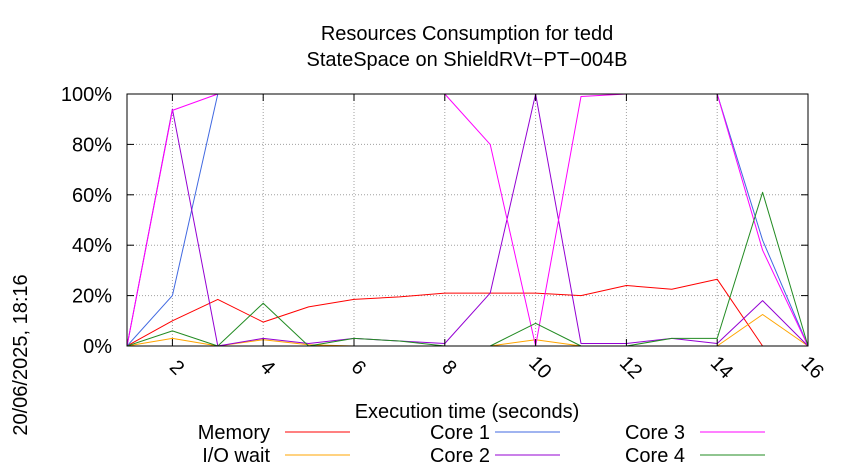 The image size is (850, 475). What do you see at coordinates (92, 196) in the screenshot?
I see `y-tick-label: 60%` at bounding box center [92, 196].